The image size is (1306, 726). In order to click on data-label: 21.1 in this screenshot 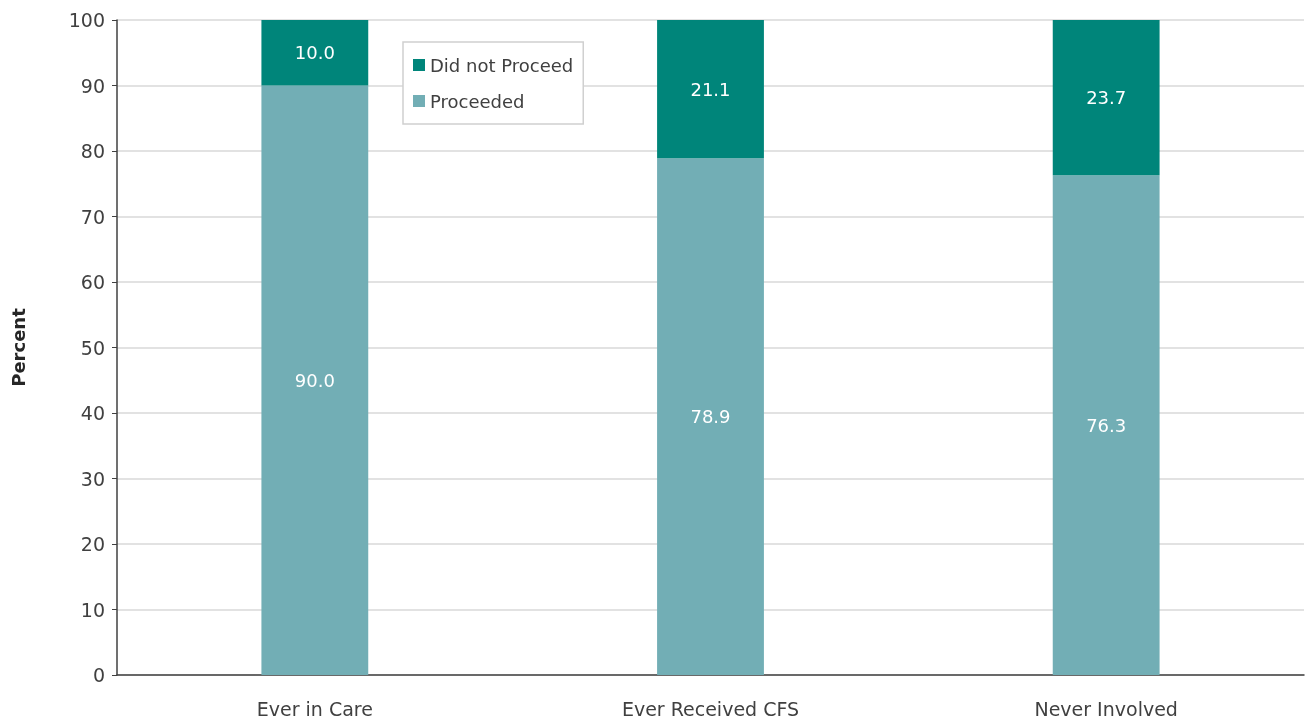, I will do `click(710, 89)`.